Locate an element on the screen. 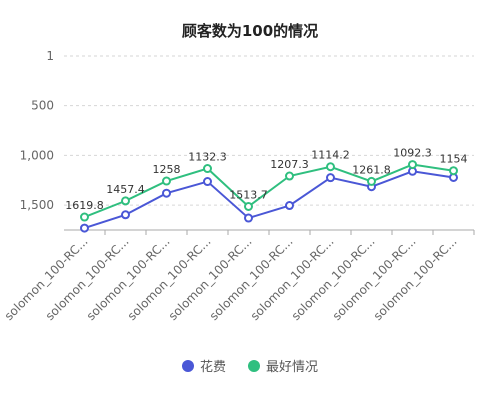  chart-title: 顾客数为100的情况 is located at coordinates (250, 31).